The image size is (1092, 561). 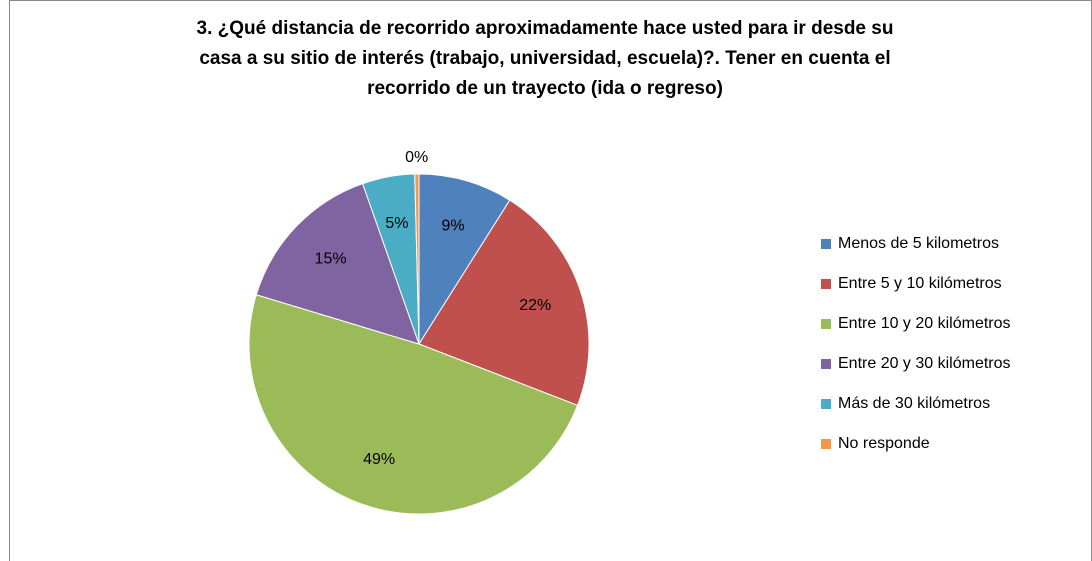 I want to click on legend-label: Entre 20 y 30 kilómetros, so click(x=924, y=363).